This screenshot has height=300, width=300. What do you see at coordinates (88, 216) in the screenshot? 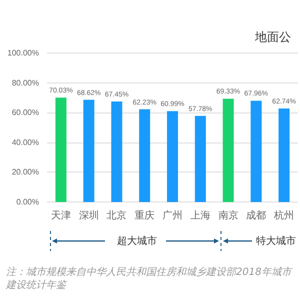
I see `x-tick-label: 深圳` at bounding box center [88, 216].